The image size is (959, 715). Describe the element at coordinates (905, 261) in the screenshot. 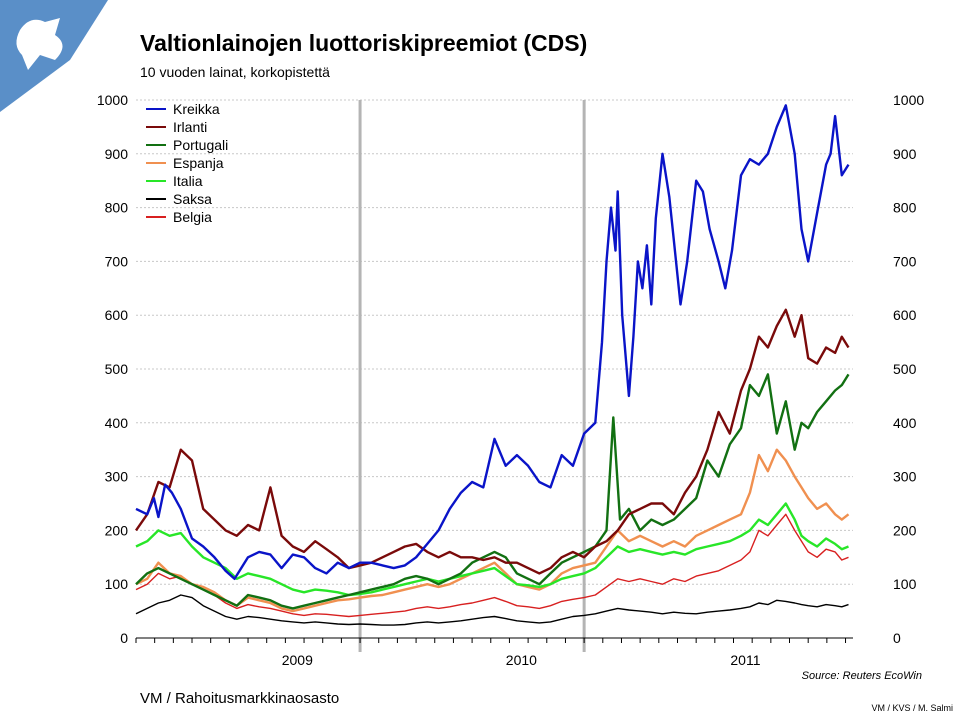

I see `y-tick-label-right: 700` at that location.